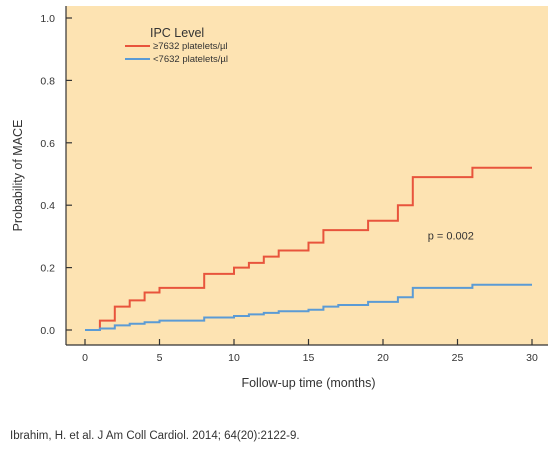  I want to click on p-value-annotation: p = 0.002, so click(451, 237).